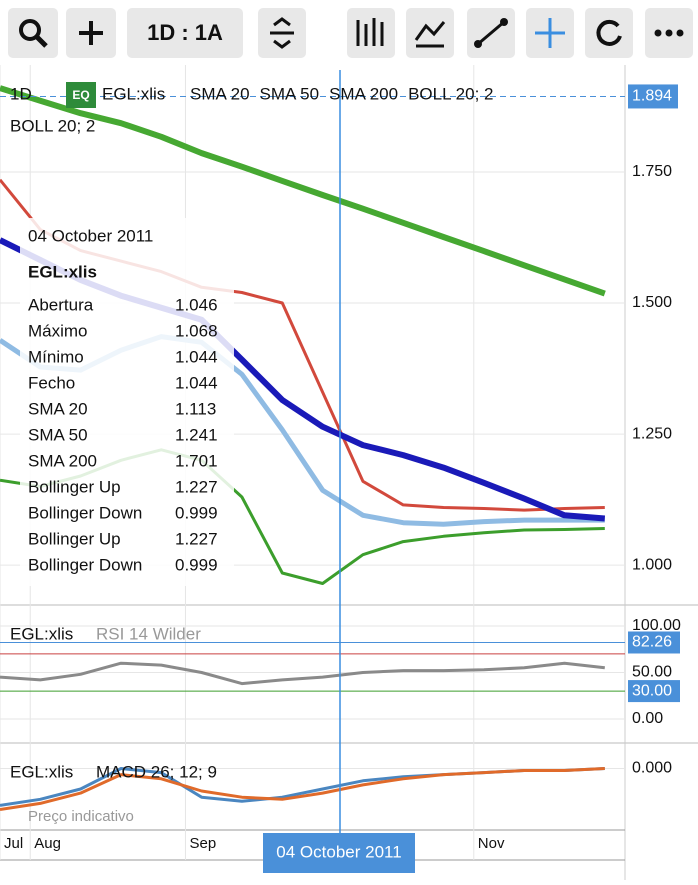 The height and width of the screenshot is (885, 698). Describe the element at coordinates (62, 271) in the screenshot. I see `tooltip-symbol: EGL:xlis` at that location.